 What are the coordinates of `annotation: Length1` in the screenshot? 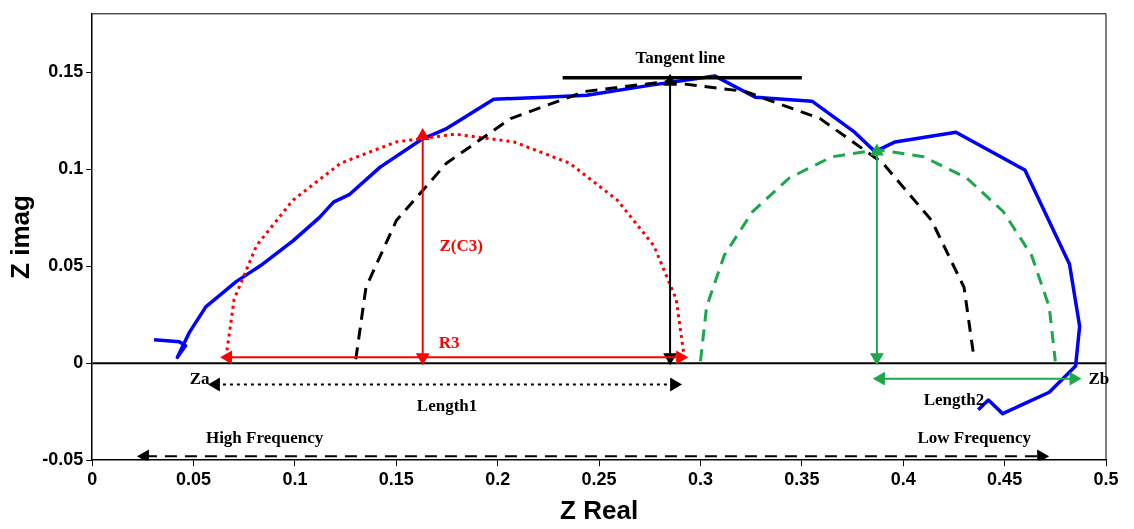 It's located at (447, 406).